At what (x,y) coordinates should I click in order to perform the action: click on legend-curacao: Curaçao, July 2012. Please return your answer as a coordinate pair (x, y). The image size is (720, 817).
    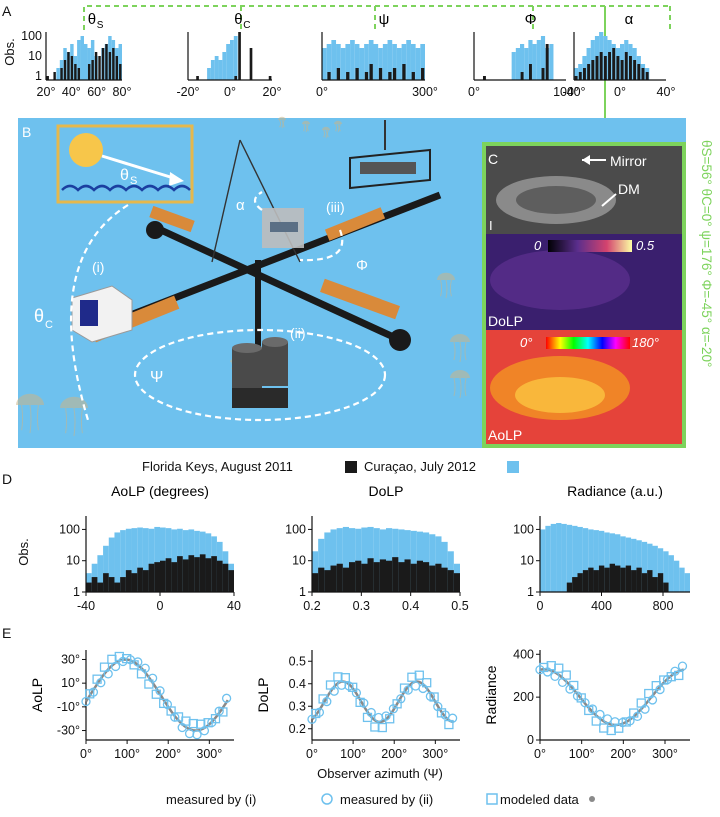
    Looking at the image, I should click on (420, 466).